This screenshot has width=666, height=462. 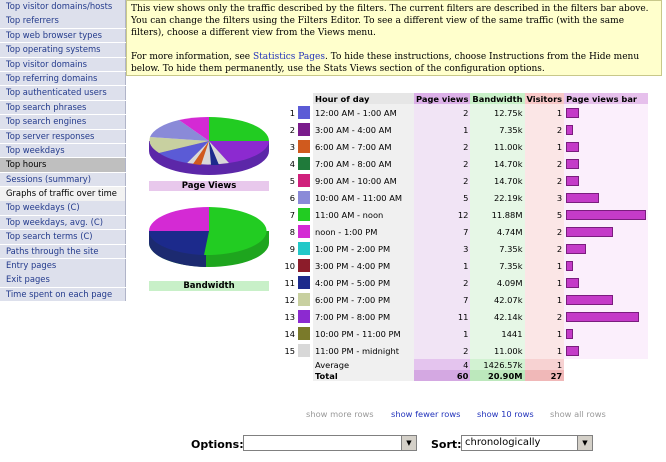 What do you see at coordinates (497, 98) in the screenshot?
I see `header-bandwidth: Bandwidth` at bounding box center [497, 98].